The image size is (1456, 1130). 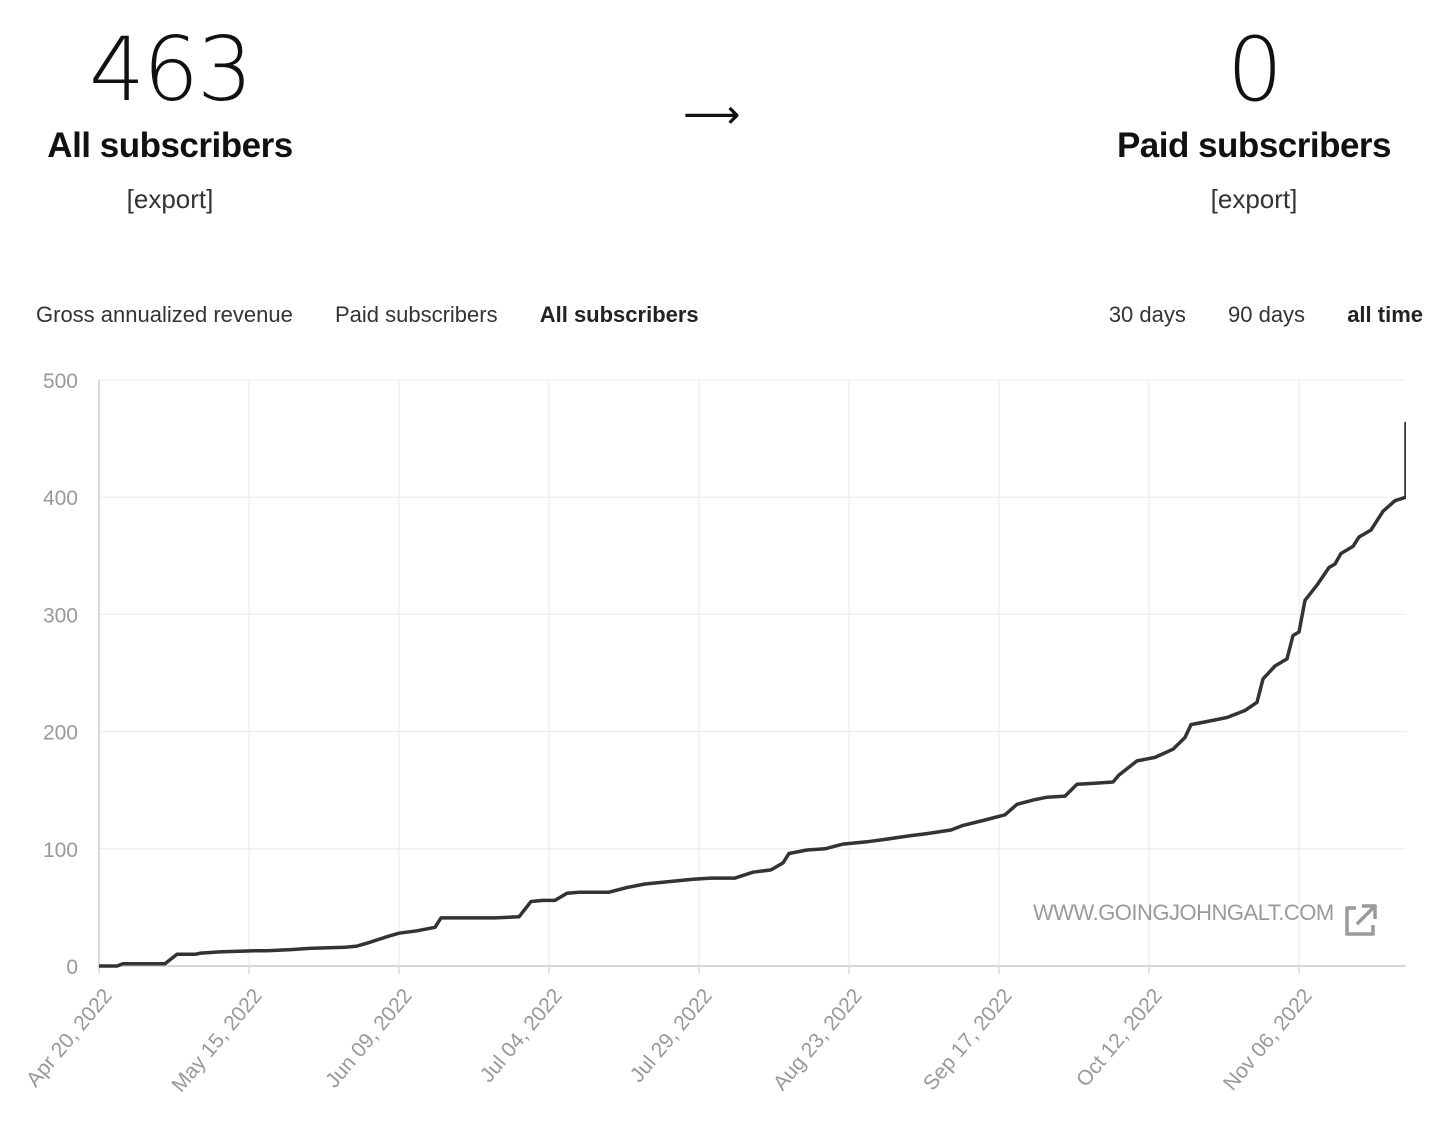 I want to click on watermark-text: WWW.GOINGJOHNGALT.COM, so click(x=1183, y=912).